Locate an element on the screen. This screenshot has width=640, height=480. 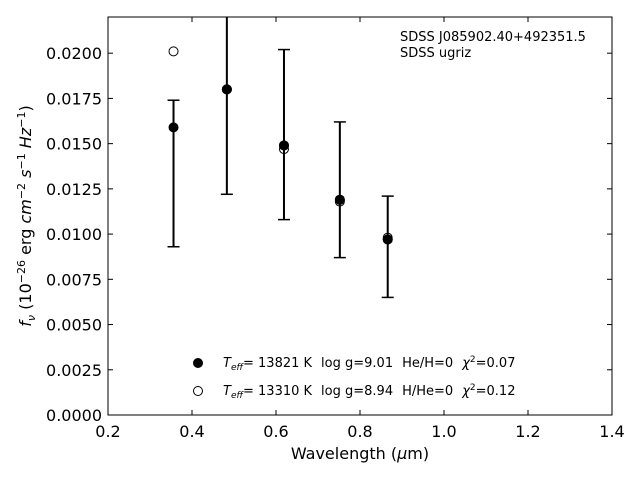
y-tick-label: 0.0100 is located at coordinates (74, 234).